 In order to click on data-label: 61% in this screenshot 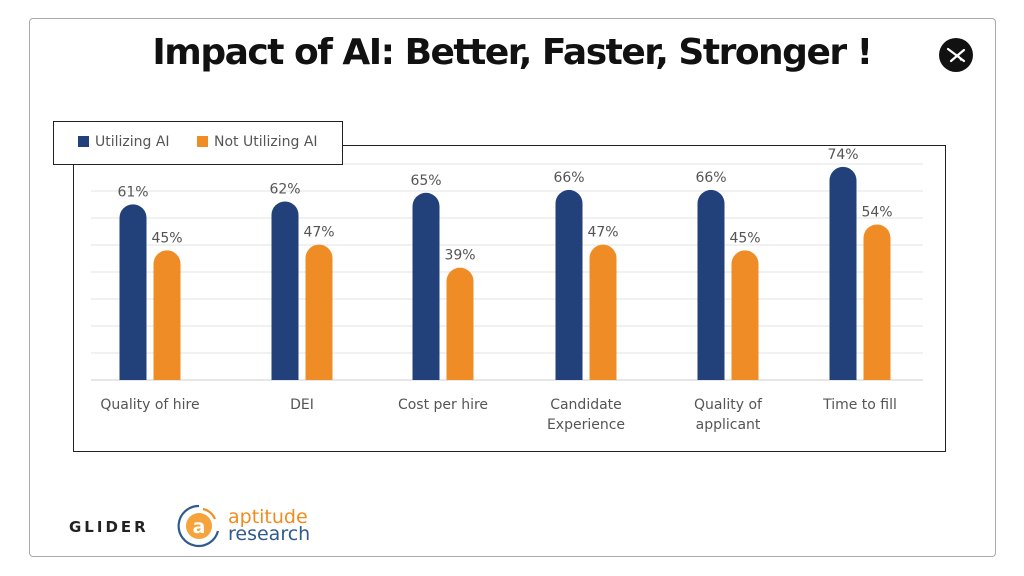, I will do `click(132, 192)`.